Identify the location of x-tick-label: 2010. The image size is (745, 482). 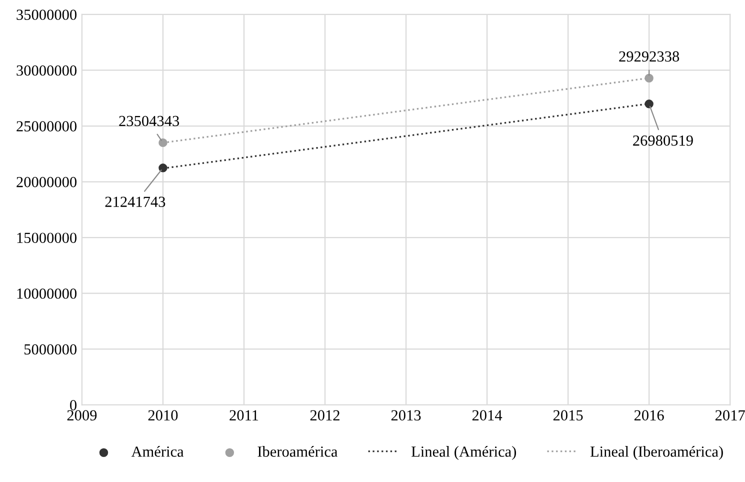
(163, 415).